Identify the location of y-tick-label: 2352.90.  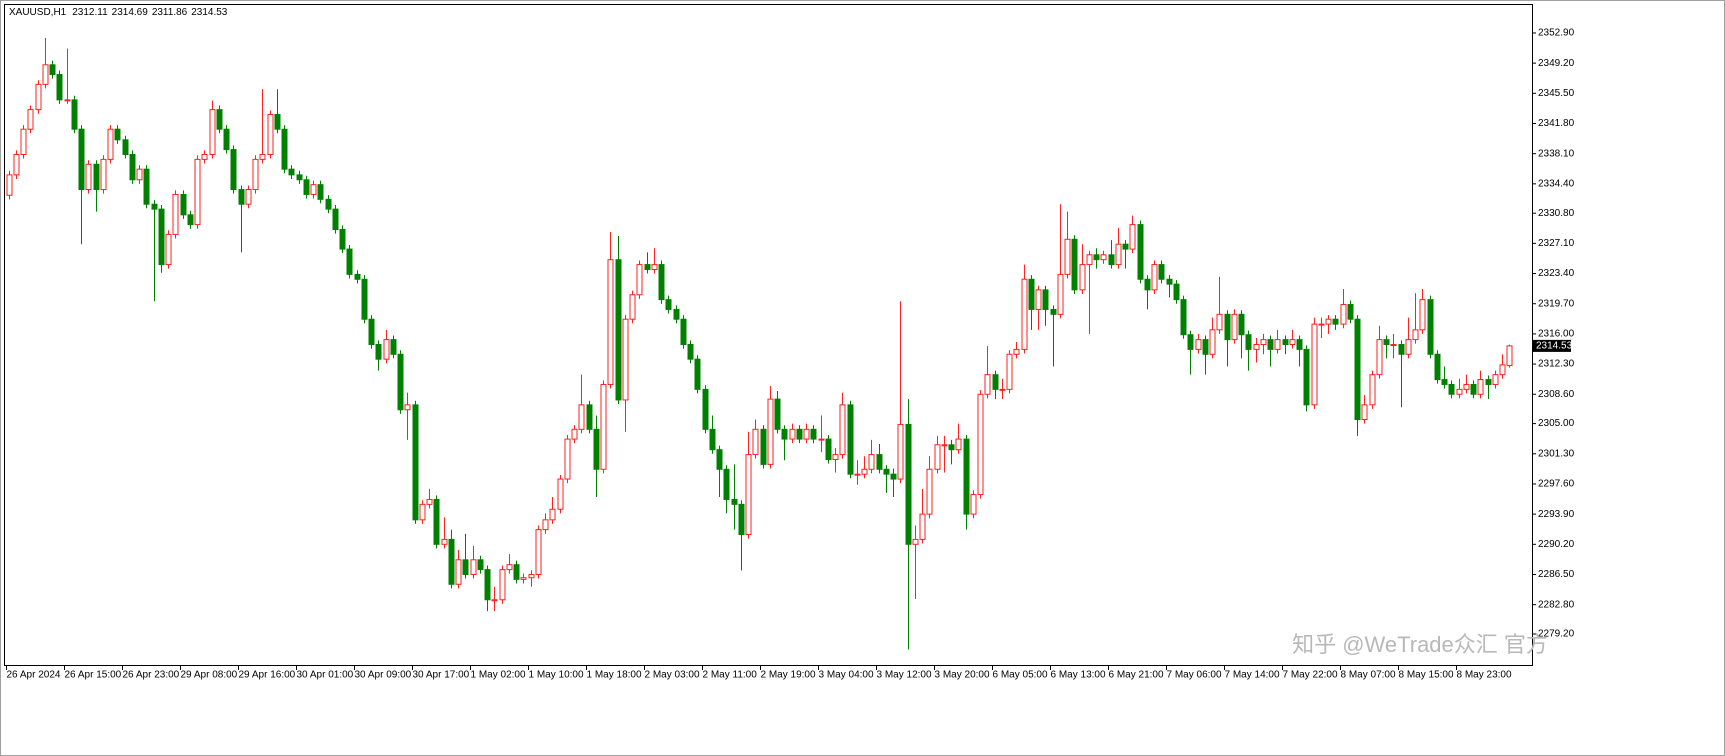
(1556, 33).